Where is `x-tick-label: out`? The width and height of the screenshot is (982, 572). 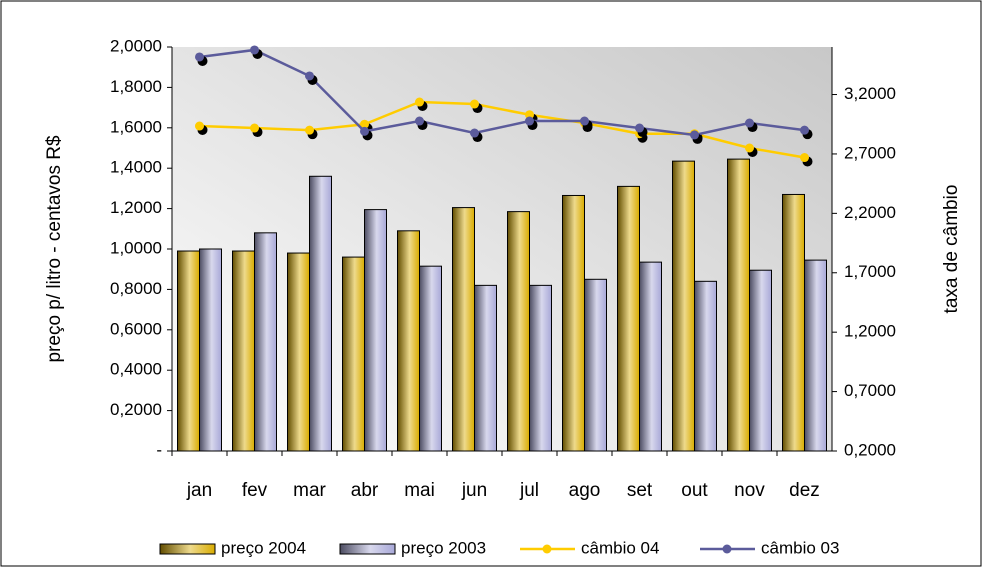 x-tick-label: out is located at coordinates (694, 490).